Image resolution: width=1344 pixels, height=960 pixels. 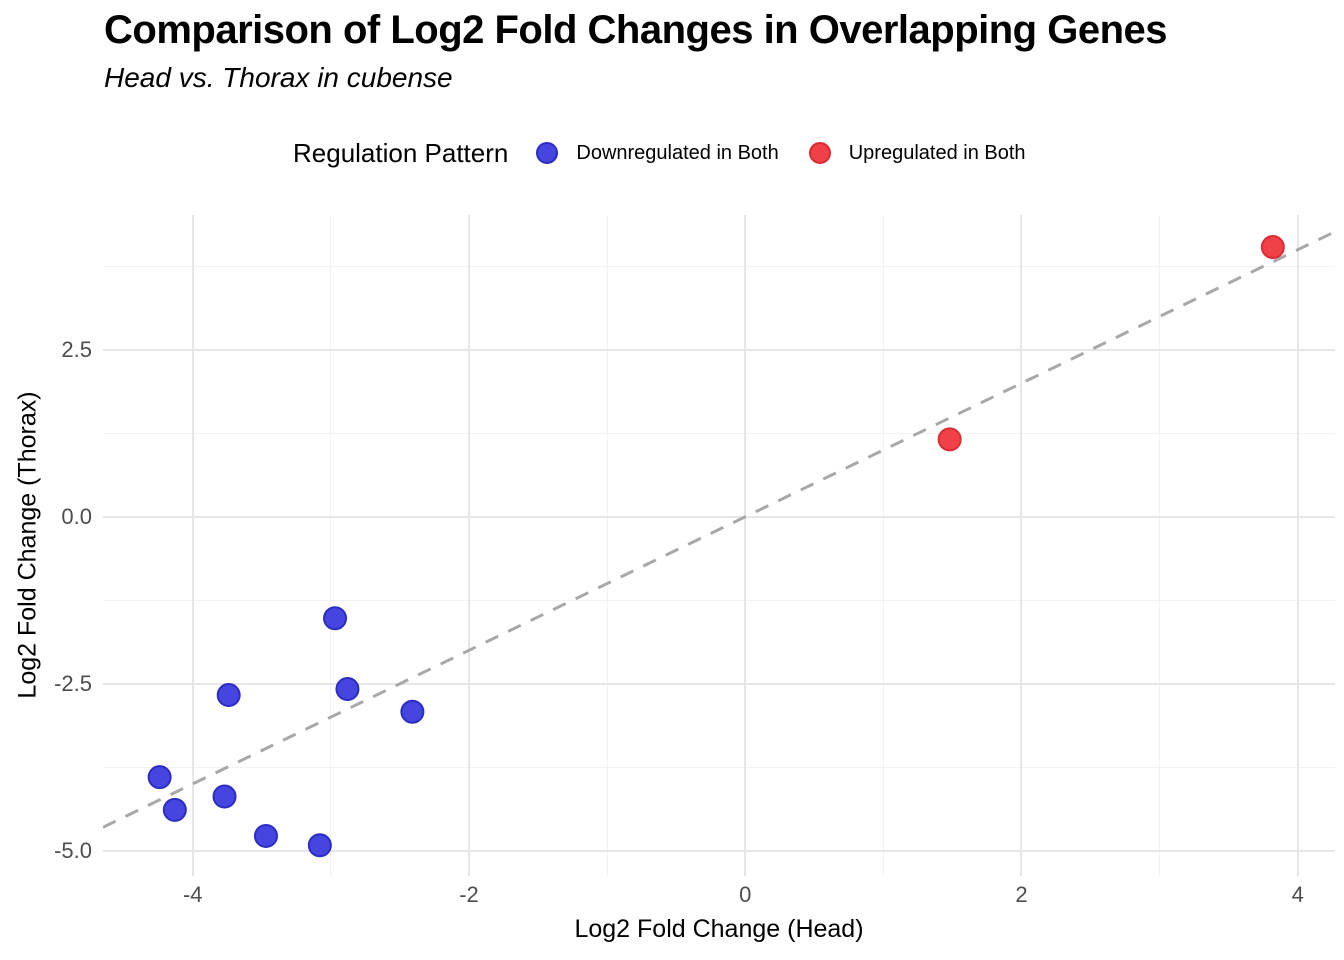 What do you see at coordinates (278, 77) in the screenshot?
I see `chart-subtitle: Head vs. Thorax in cubense` at bounding box center [278, 77].